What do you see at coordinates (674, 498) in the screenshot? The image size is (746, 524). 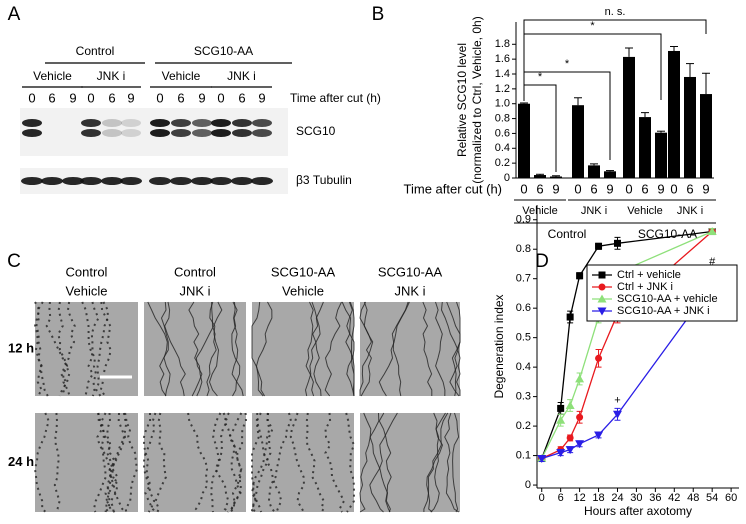 I see `x-tick-label: 42` at bounding box center [674, 498].